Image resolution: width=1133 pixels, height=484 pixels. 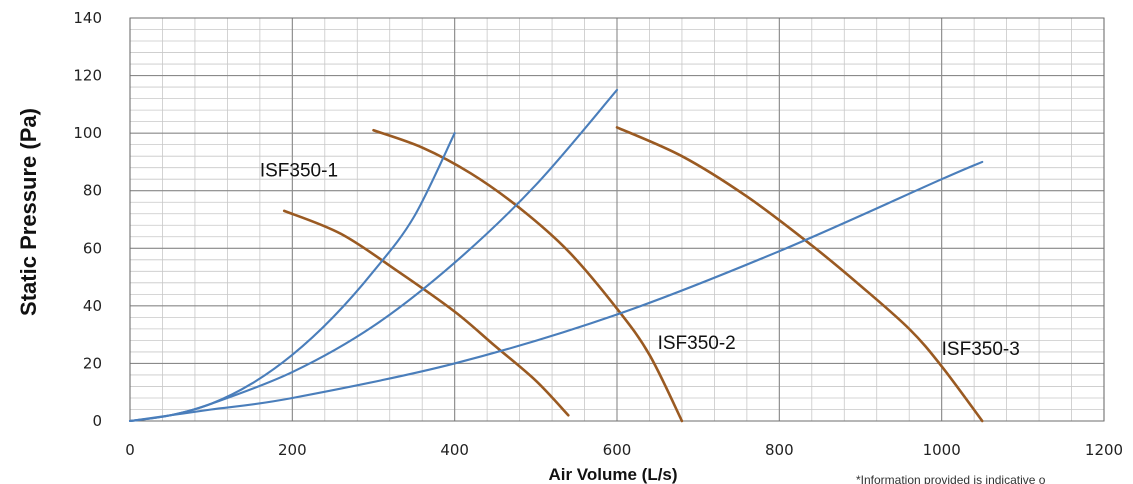 I want to click on y-tick-label: 80, so click(x=92, y=191).